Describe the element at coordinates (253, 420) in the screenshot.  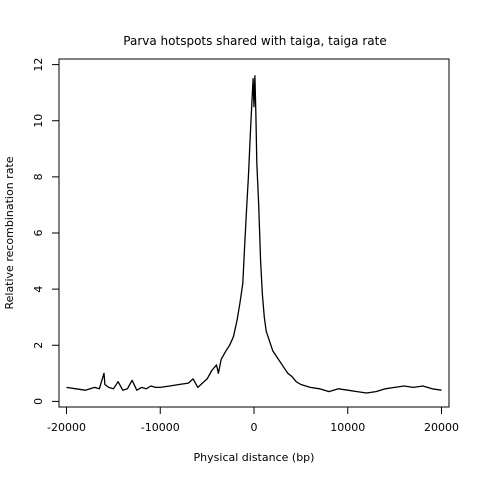
I see `x-axis: -20000 -10000 0 10000 20000` at that location.